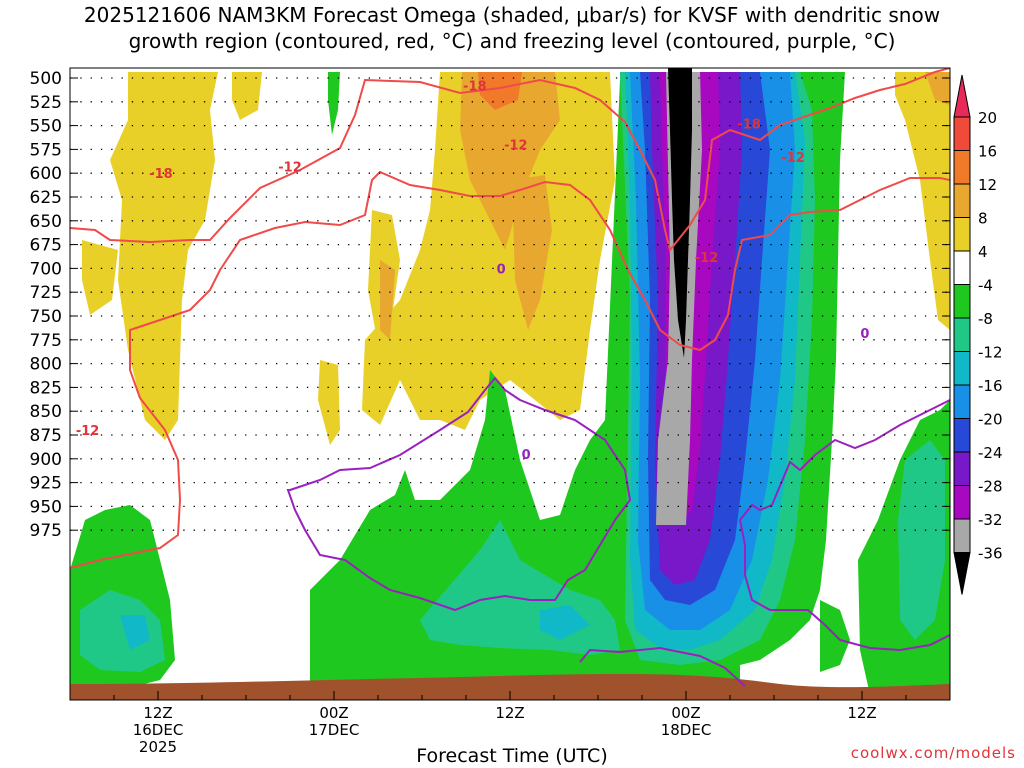 This screenshot has height=768, width=1024. I want to click on credit-text: coolwx.com/models, so click(933, 753).